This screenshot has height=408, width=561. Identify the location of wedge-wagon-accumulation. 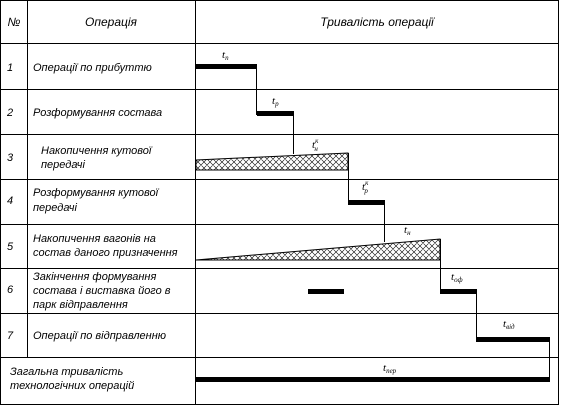
(318, 249).